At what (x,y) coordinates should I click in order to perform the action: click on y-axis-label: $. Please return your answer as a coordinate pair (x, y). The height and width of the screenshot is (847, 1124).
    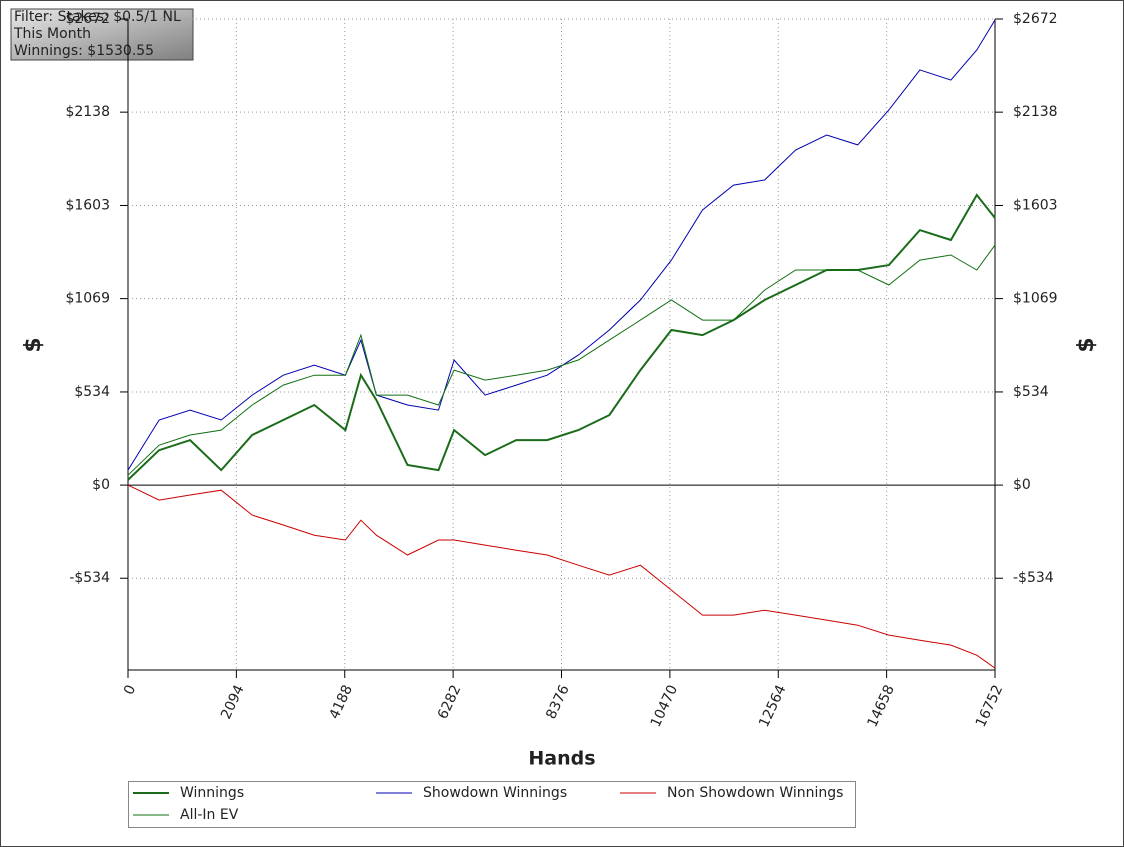
    Looking at the image, I should click on (33, 344).